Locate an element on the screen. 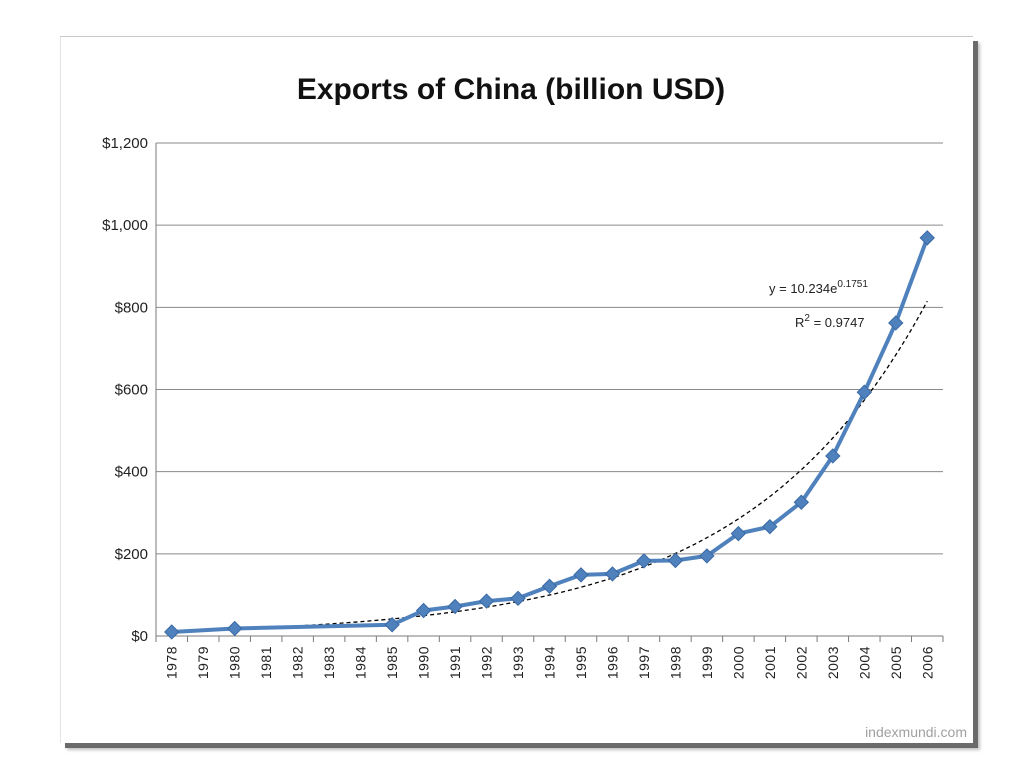  x-tick-label: 1993 is located at coordinates (518, 662).